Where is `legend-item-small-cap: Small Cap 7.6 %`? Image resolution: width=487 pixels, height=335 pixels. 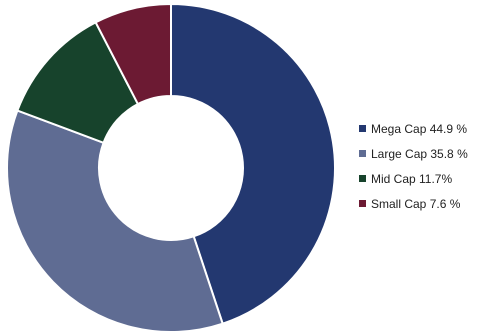 legend-item-small-cap: Small Cap 7.6 % is located at coordinates (413, 203).